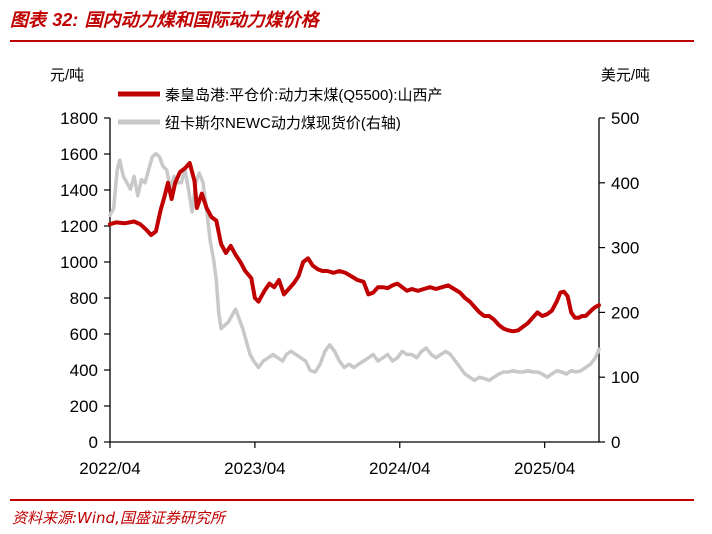 The width and height of the screenshot is (712, 534). I want to click on left-tick-label: 400, so click(84, 370).